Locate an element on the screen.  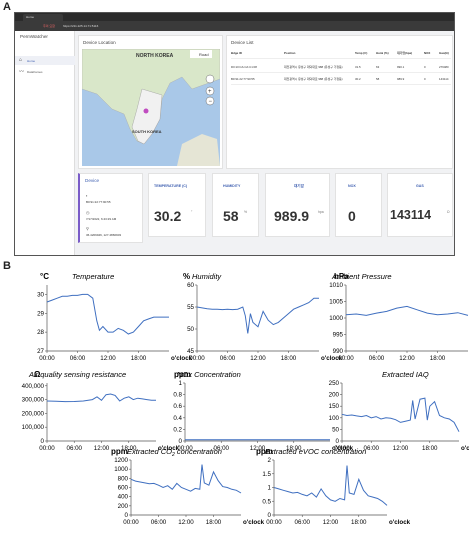
chart-title: Humidity is located at coordinates (207, 276).